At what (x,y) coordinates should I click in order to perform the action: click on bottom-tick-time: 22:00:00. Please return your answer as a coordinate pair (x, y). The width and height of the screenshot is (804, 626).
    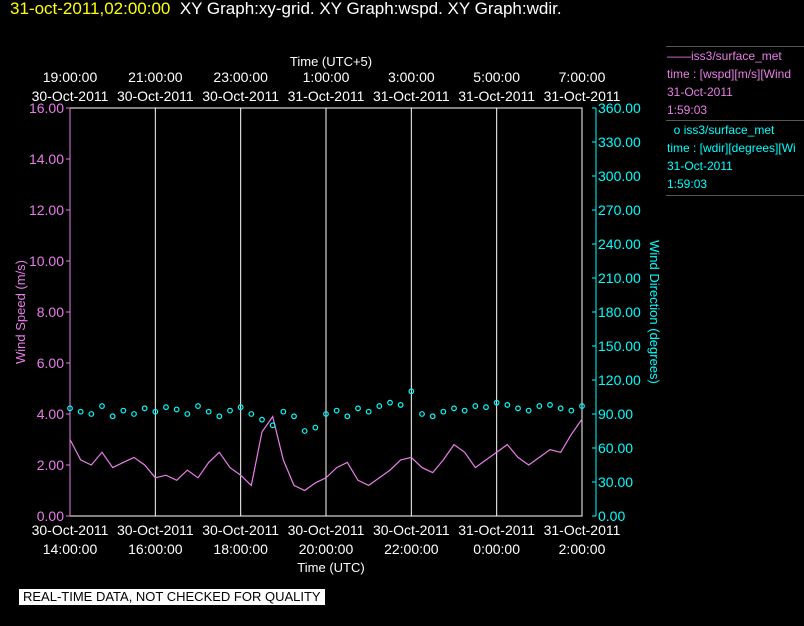
    Looking at the image, I should click on (411, 549).